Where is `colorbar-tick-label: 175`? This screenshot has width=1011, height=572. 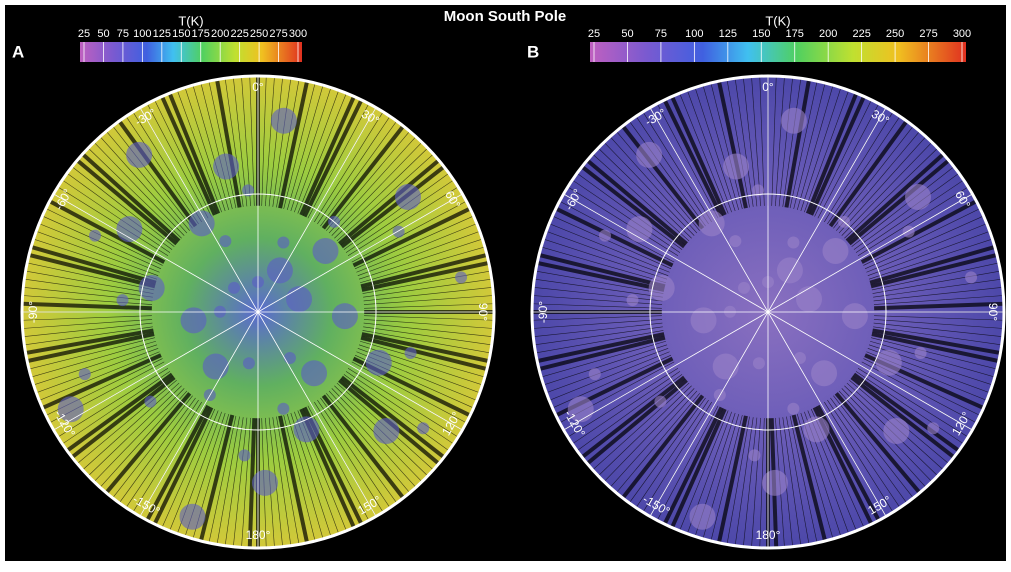
colorbar-tick-label: 175 is located at coordinates (795, 34).